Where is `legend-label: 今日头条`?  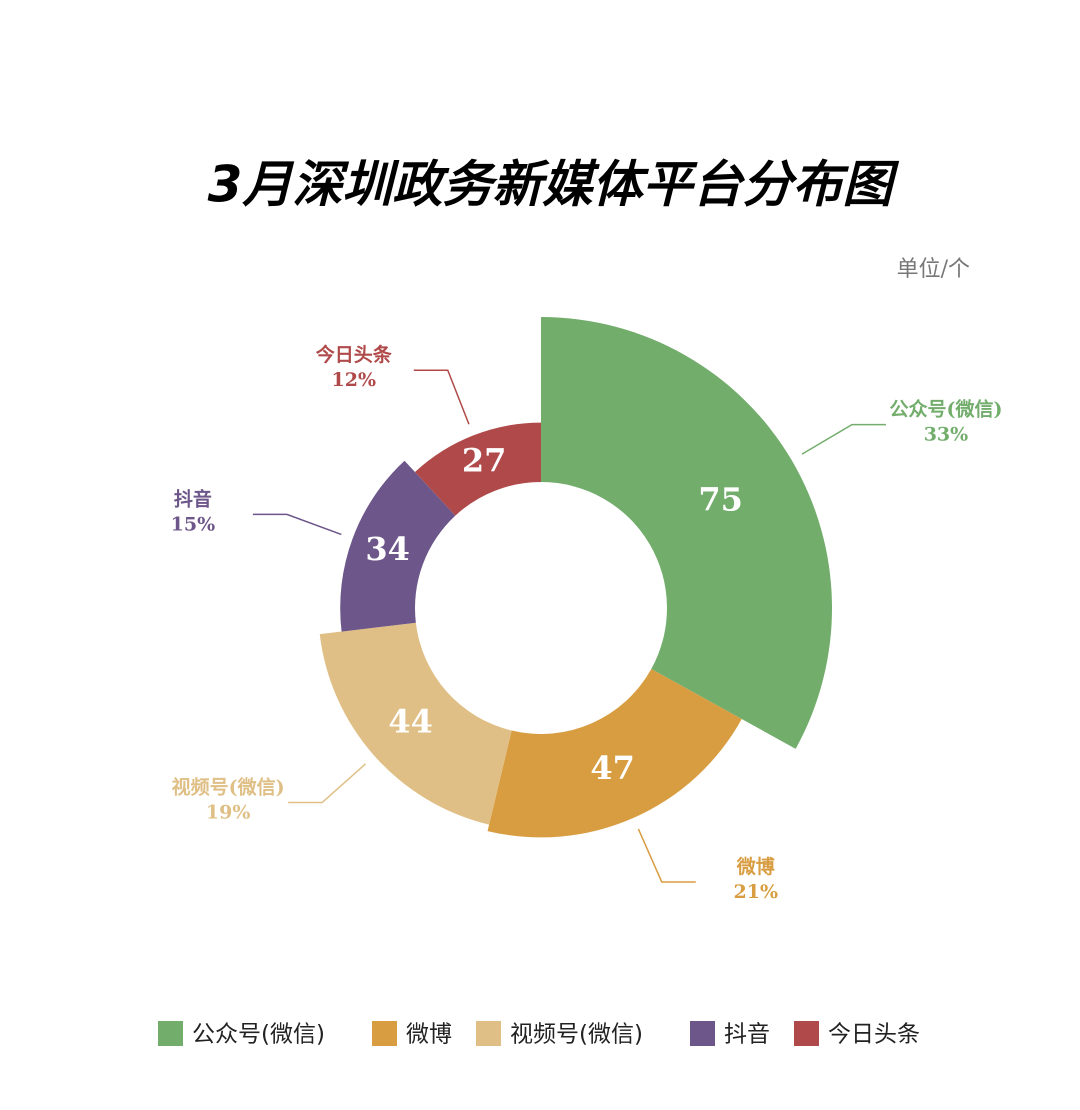
legend-label: 今日头条 is located at coordinates (874, 1035).